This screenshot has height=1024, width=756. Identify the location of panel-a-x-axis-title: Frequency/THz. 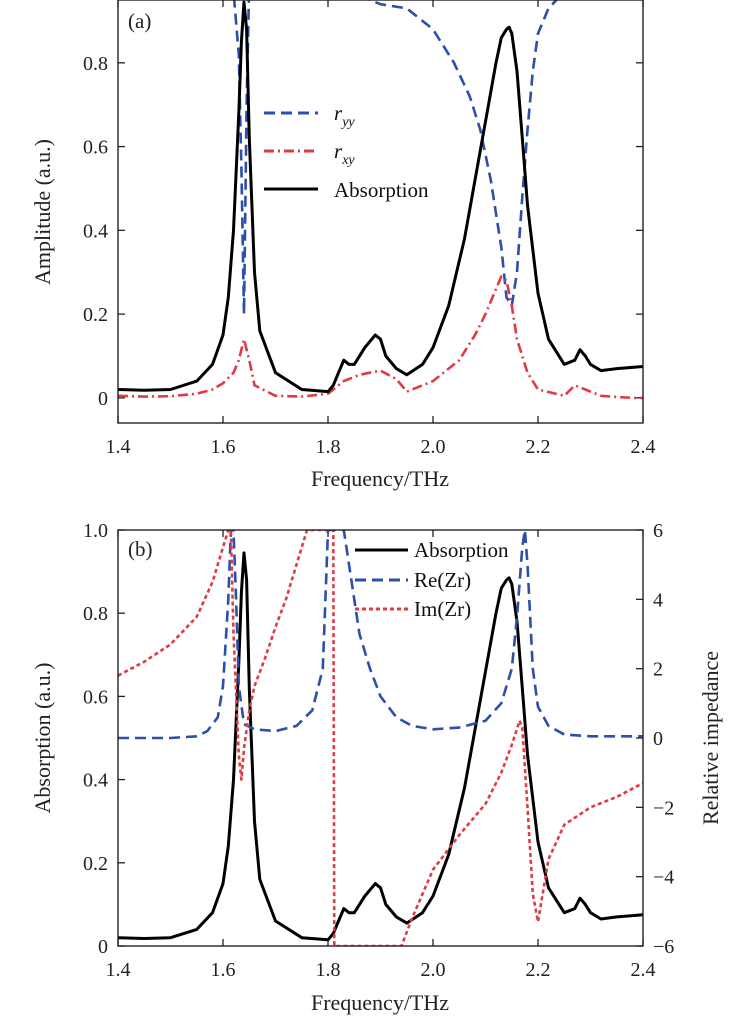
(380, 478).